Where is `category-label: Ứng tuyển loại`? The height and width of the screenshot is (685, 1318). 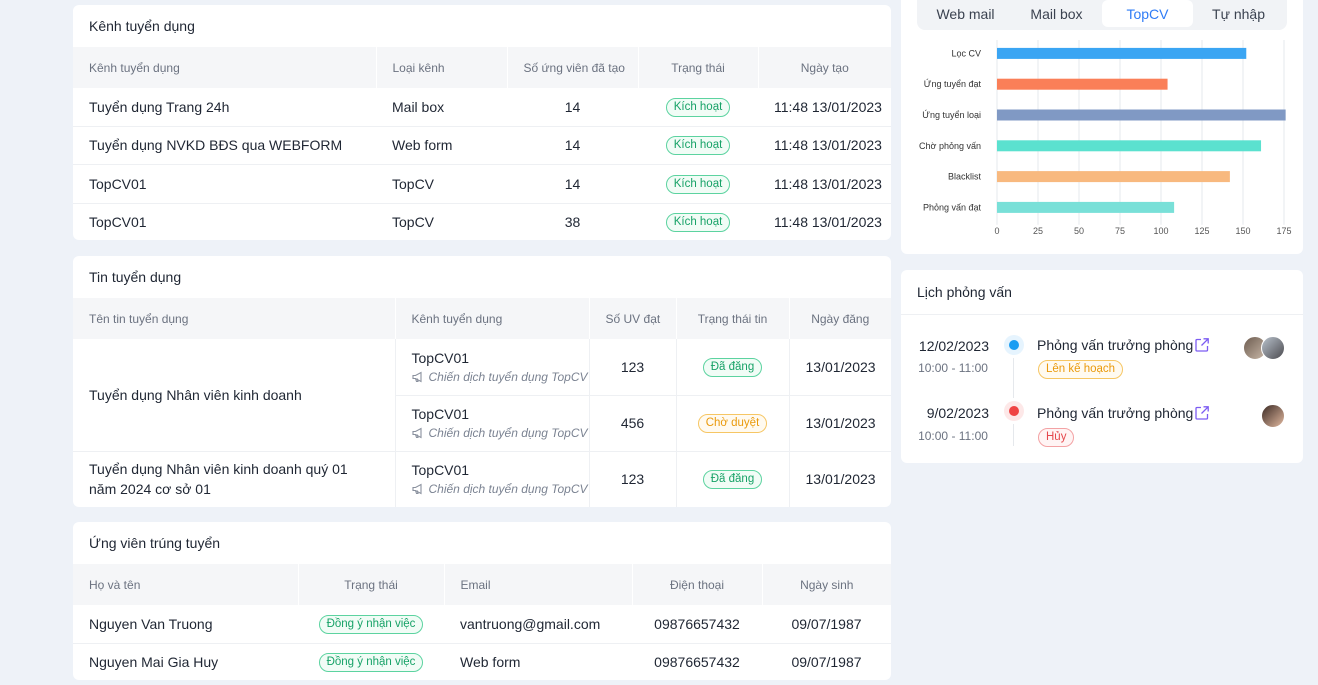
category-label: Ứng tuyển loại is located at coordinates (951, 115).